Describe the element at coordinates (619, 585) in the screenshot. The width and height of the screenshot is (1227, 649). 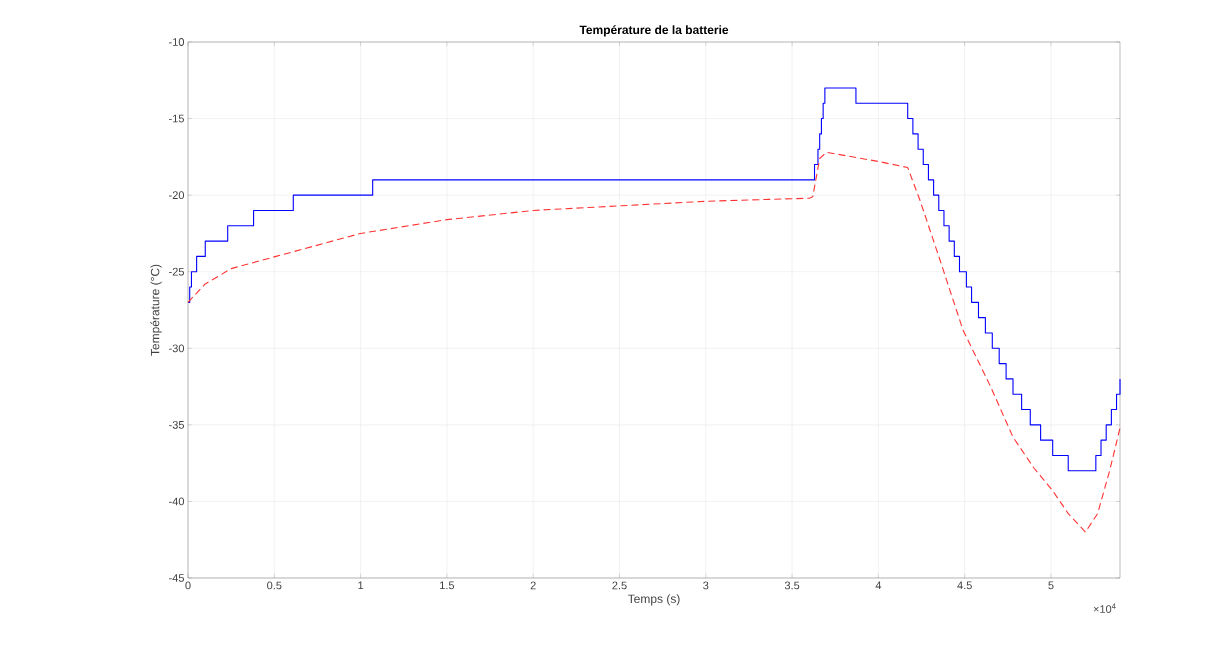
I see `x-tick-label: 2.5` at that location.